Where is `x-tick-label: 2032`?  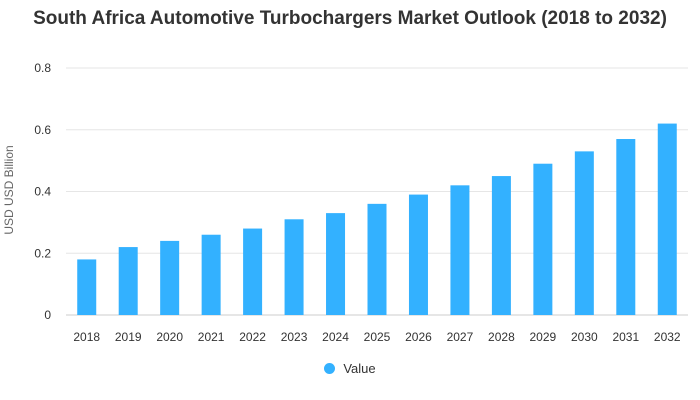
x-tick-label: 2032 is located at coordinates (667, 337).